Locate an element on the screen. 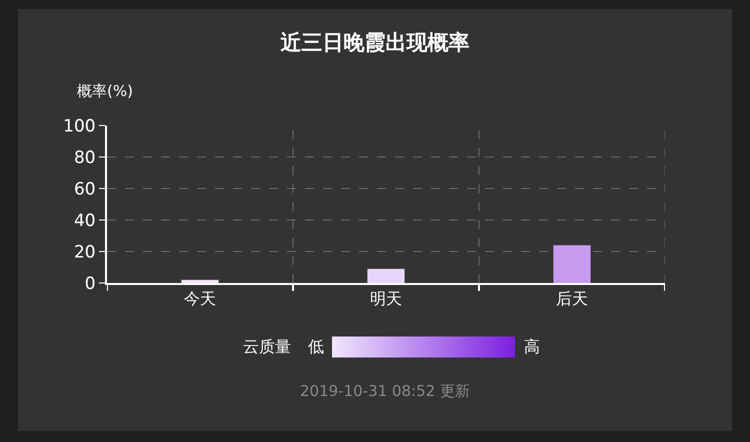  text: 云质量 is located at coordinates (267, 346).